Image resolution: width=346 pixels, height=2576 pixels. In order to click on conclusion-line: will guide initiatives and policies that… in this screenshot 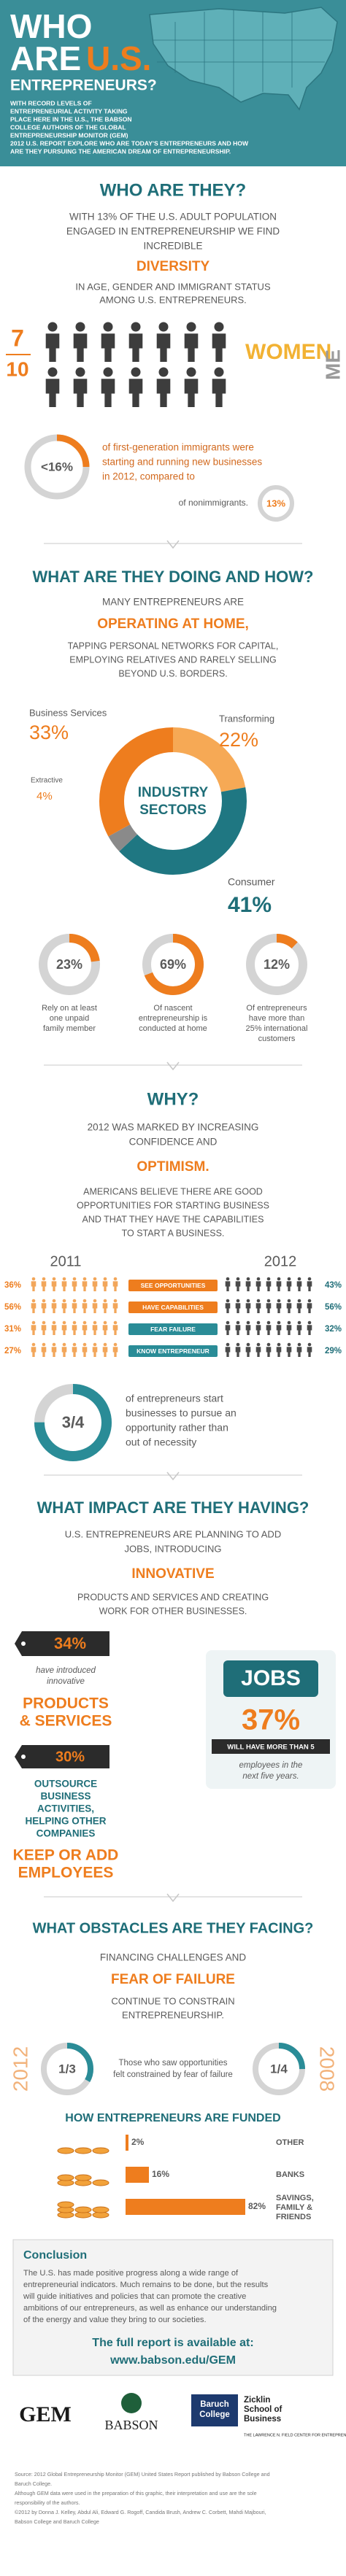, I will do `click(134, 2296)`.